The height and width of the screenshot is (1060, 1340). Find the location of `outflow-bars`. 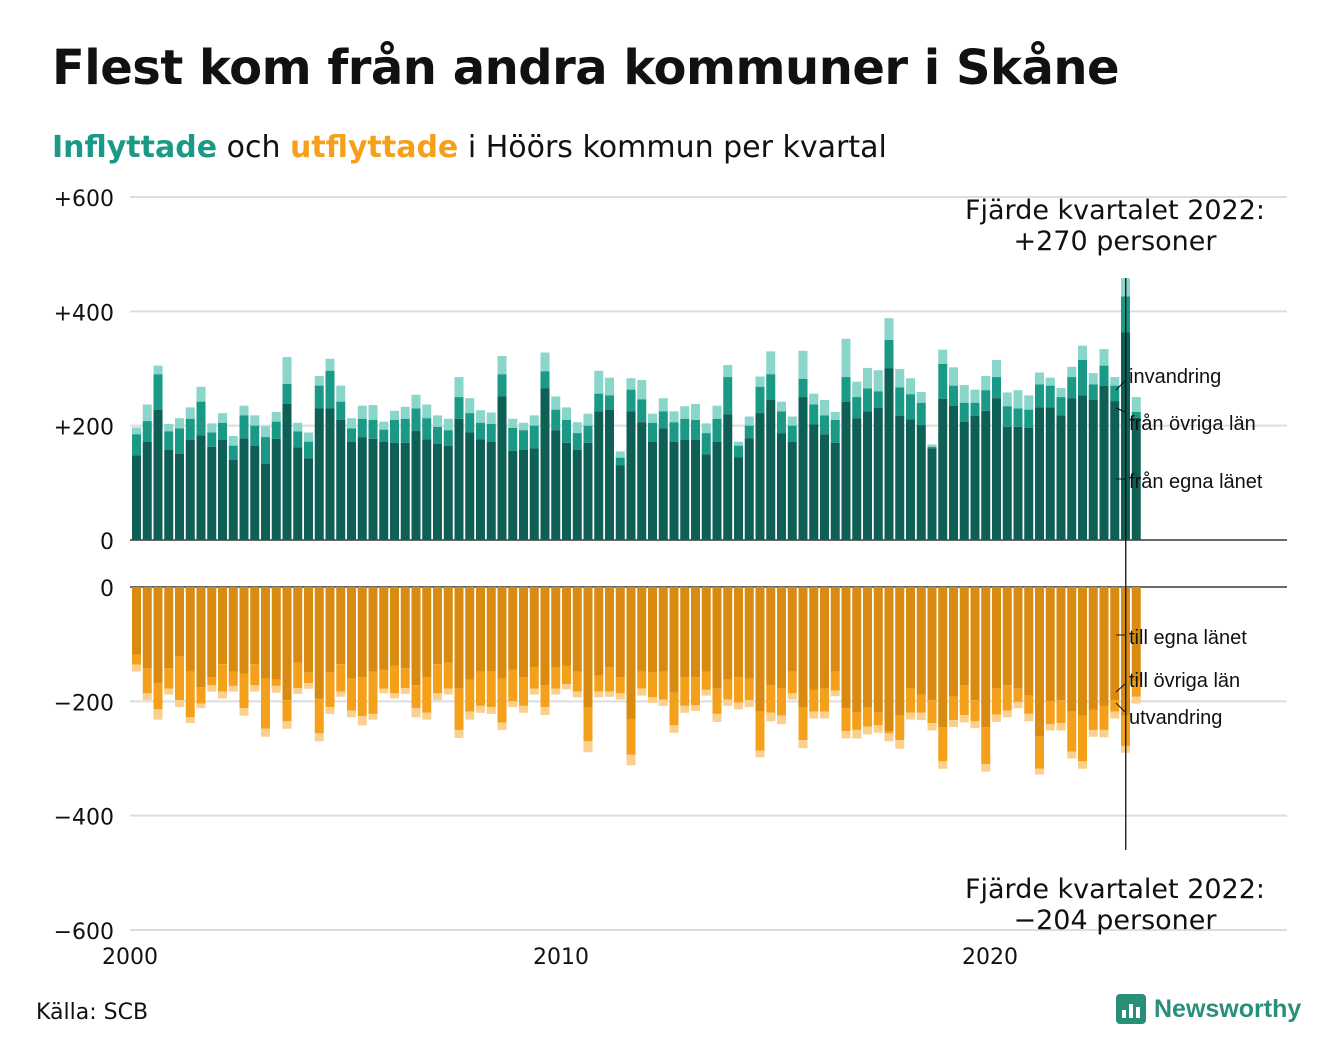

outflow-bars is located at coordinates (636, 681).